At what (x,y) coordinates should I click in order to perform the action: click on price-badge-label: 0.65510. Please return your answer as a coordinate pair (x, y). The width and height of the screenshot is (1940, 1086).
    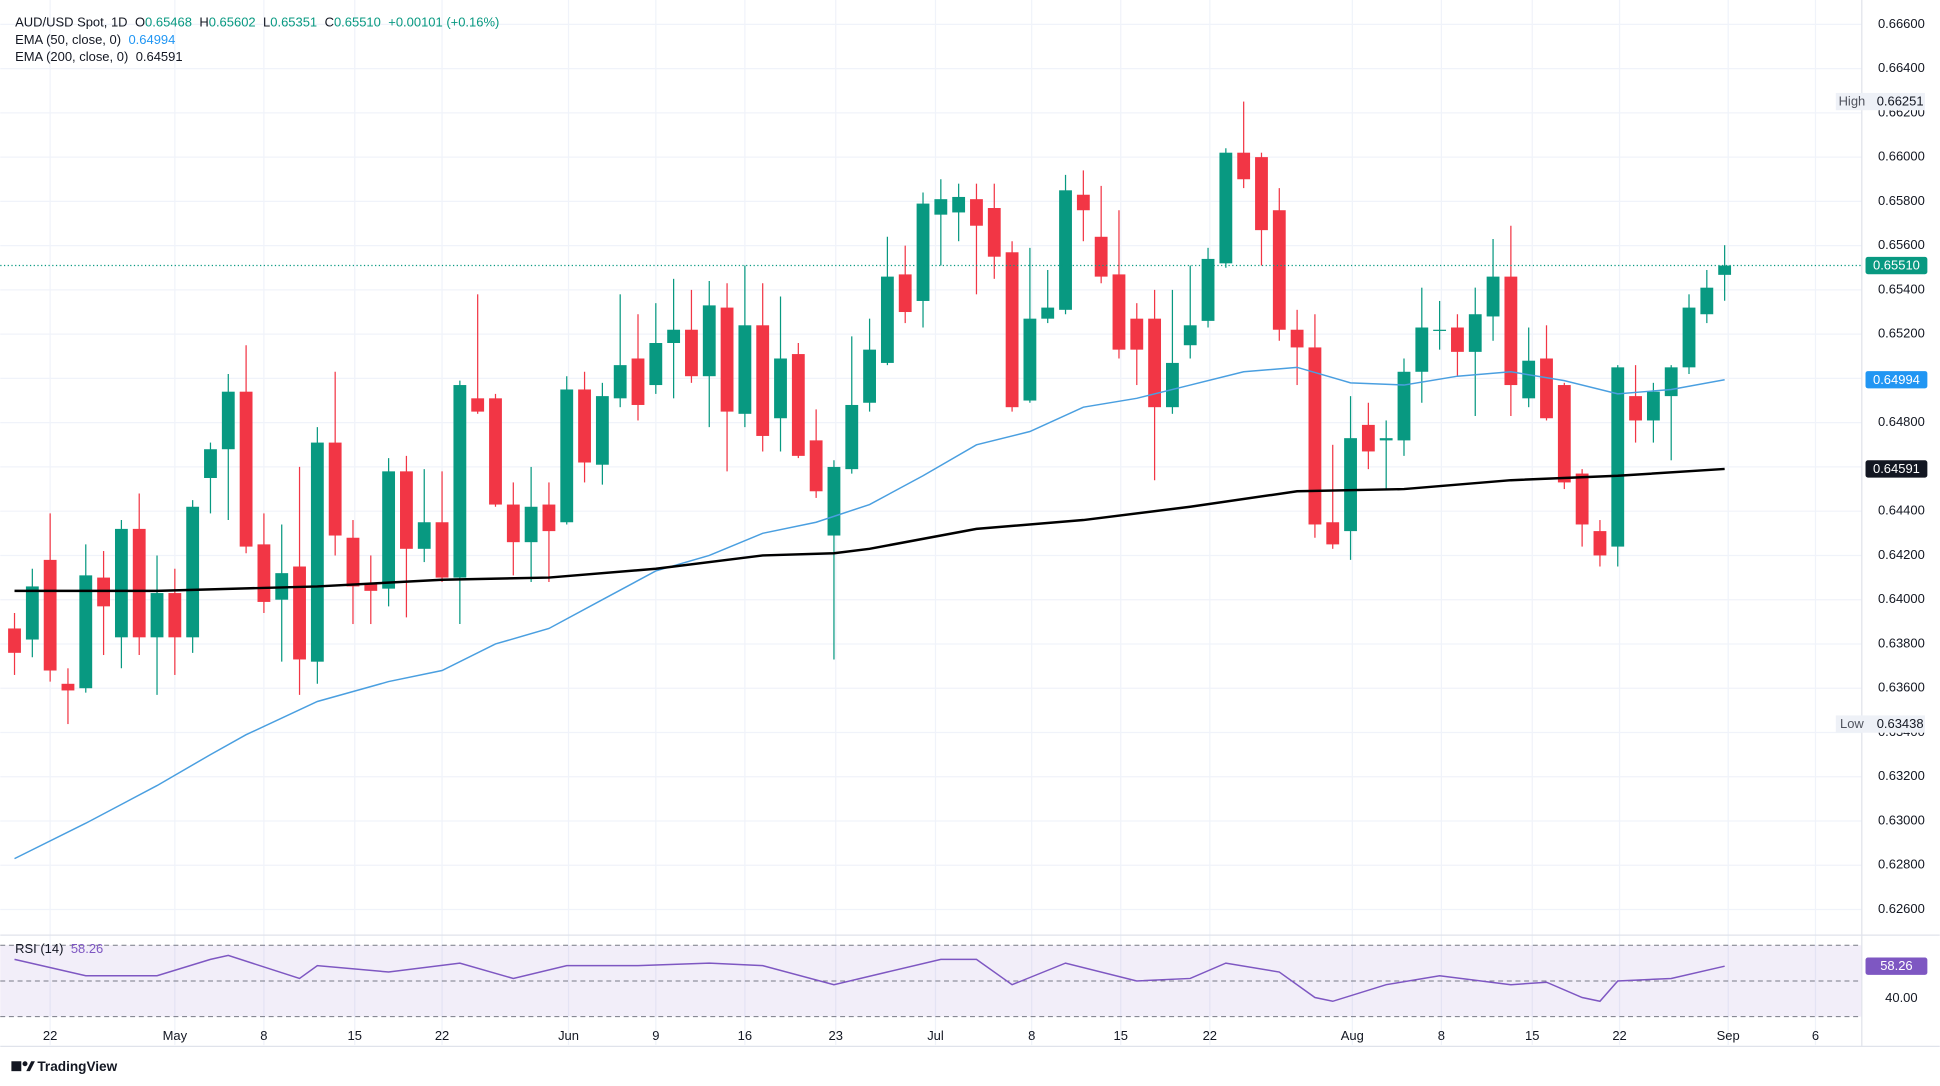
    Looking at the image, I should click on (1896, 265).